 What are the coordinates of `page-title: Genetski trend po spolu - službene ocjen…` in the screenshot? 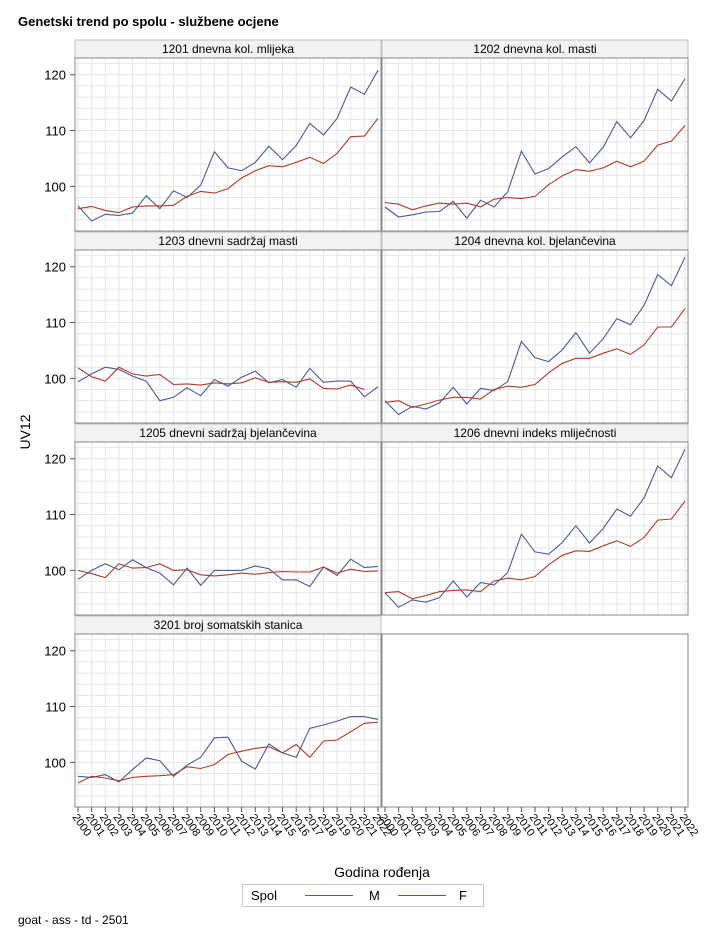 It's located at (148, 21).